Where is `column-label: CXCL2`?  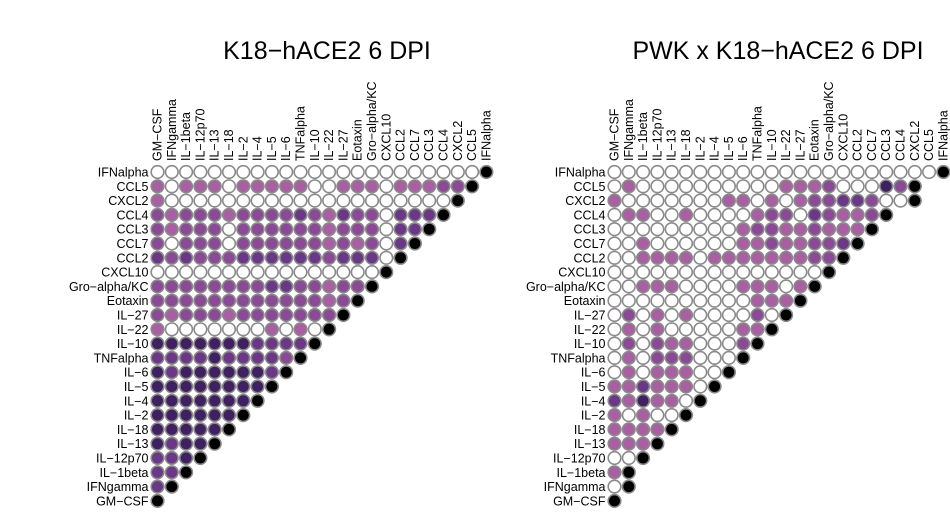 column-label: CXCL2 is located at coordinates (915, 141).